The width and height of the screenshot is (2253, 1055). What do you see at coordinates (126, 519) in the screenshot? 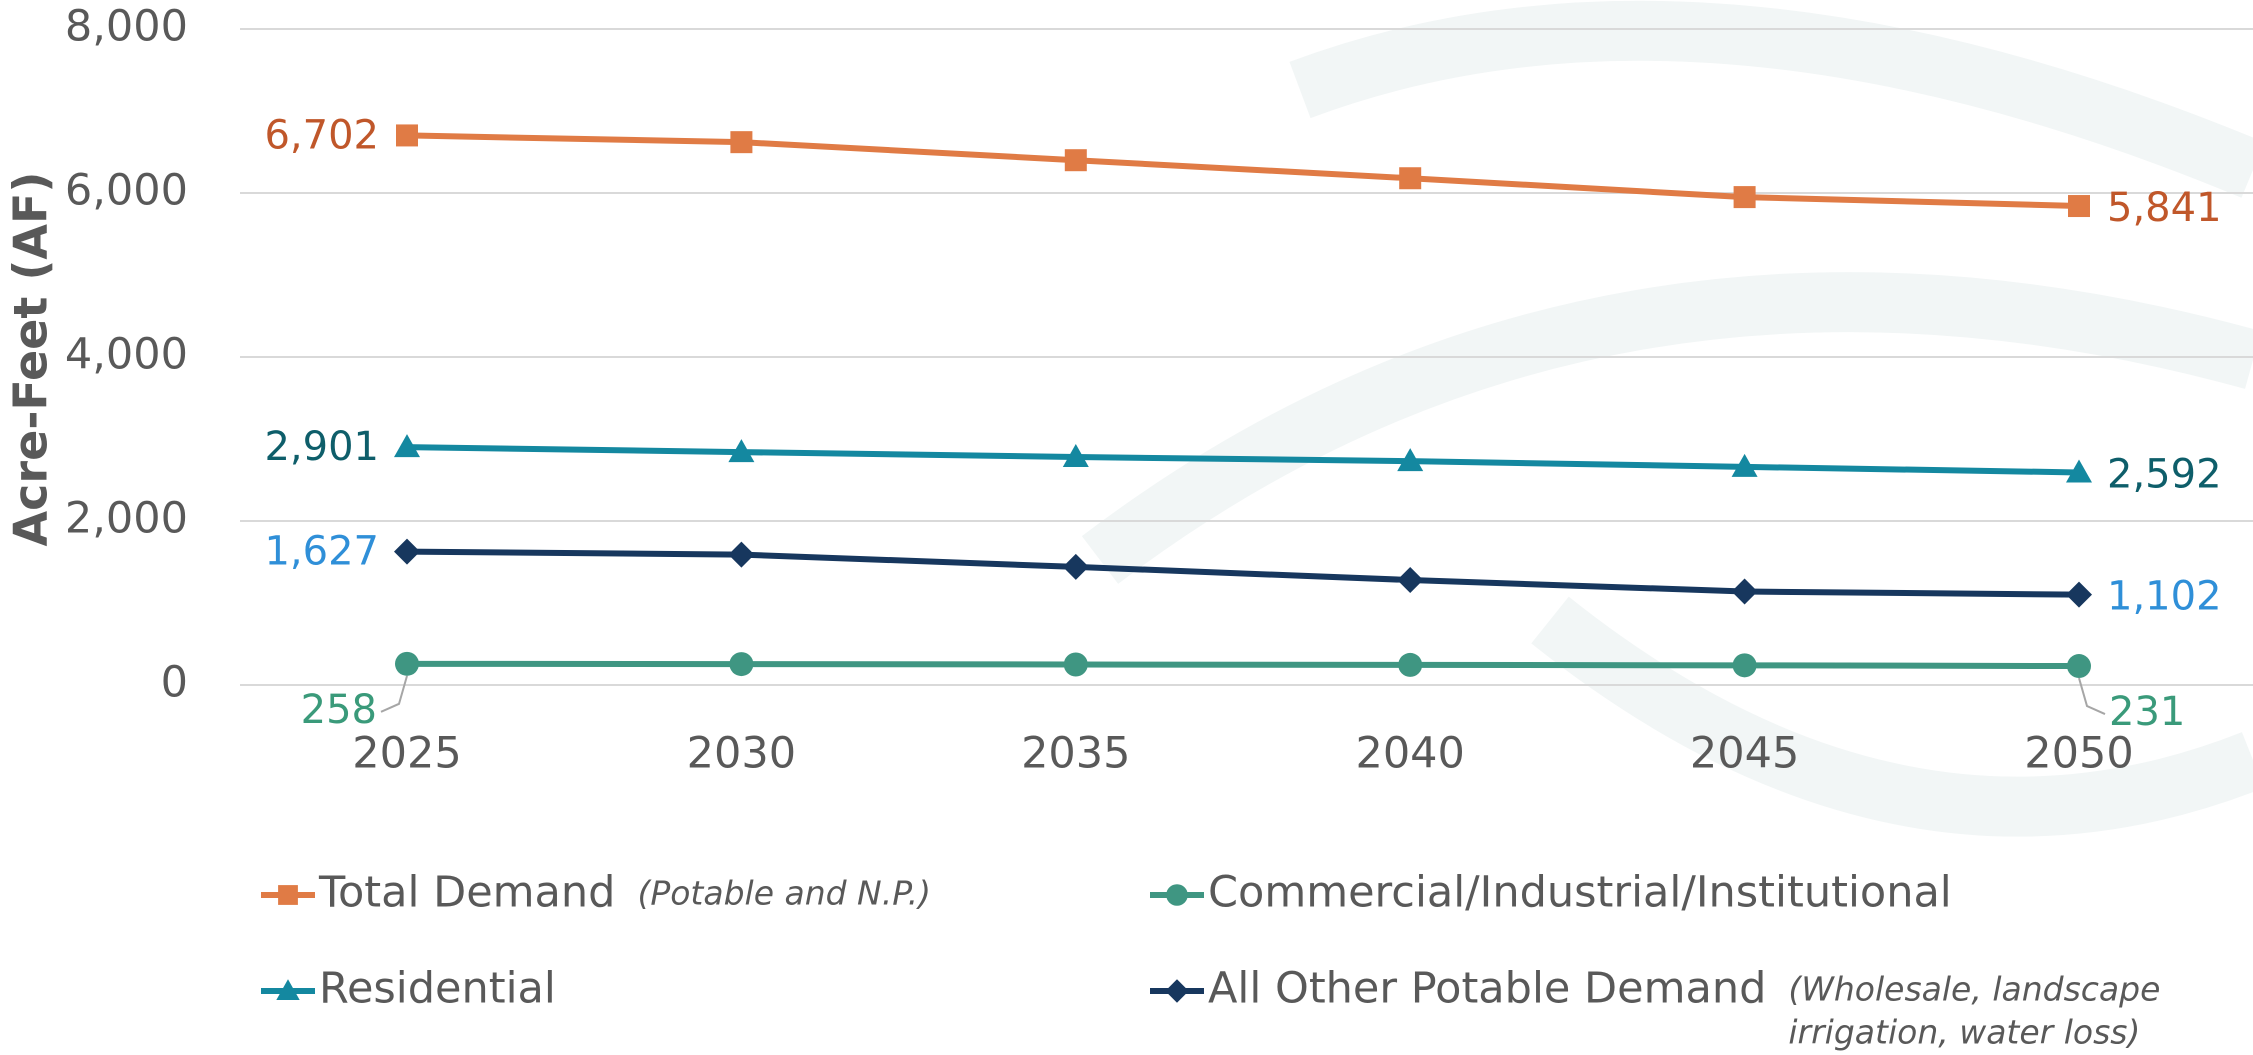
I see `y-tick-label: 2,000` at bounding box center [126, 519].